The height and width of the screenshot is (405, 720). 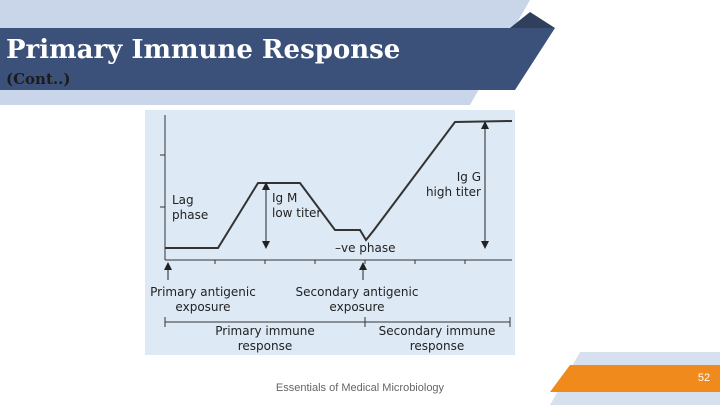 I want to click on slide-subtitle: (Cont..), so click(x=38, y=79).